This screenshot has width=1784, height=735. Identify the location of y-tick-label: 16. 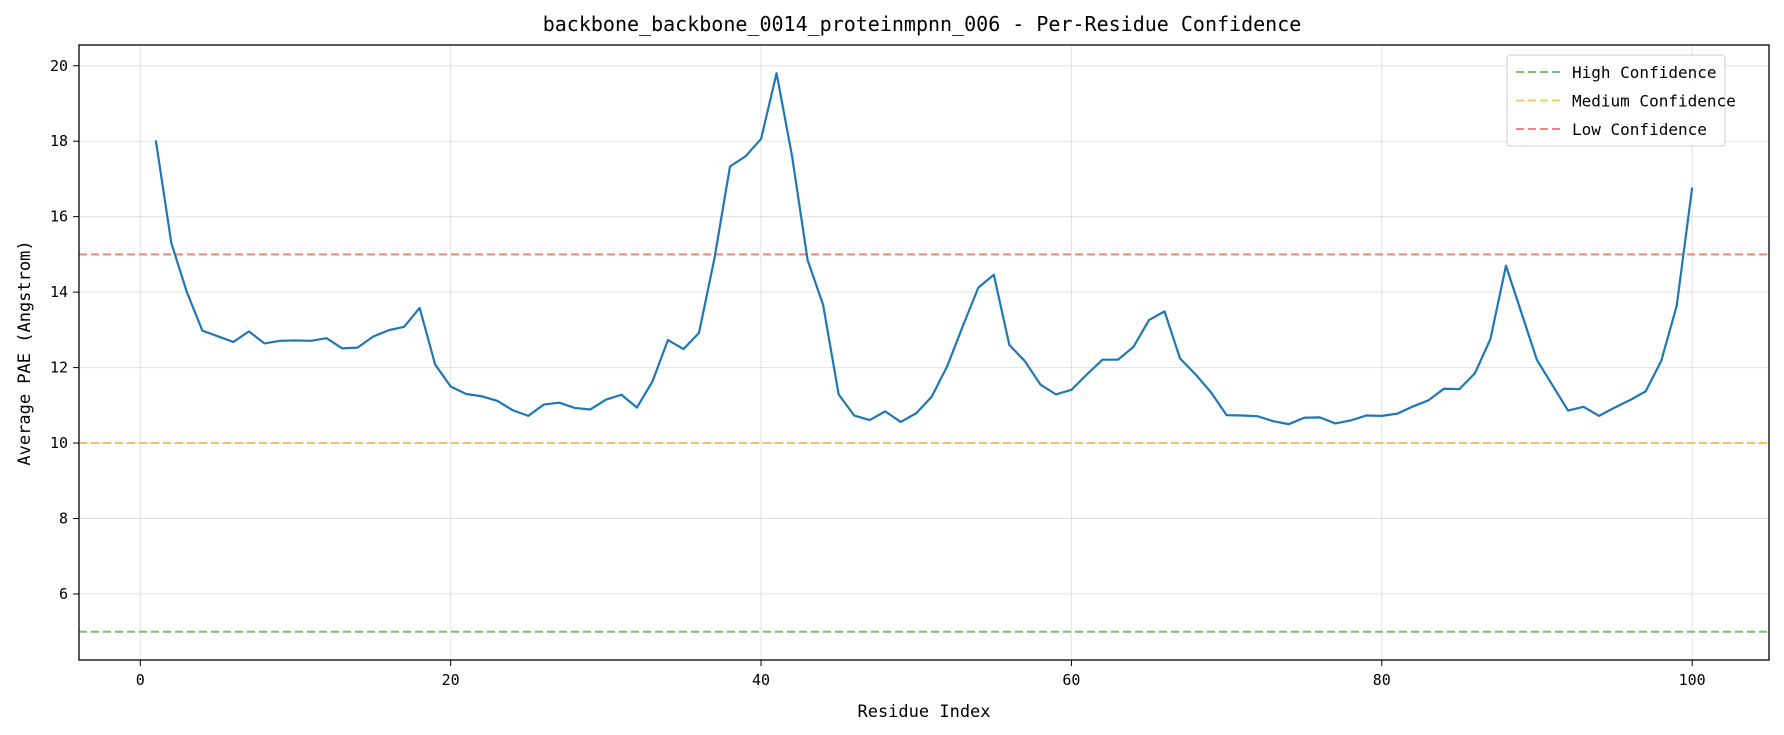
(59, 217).